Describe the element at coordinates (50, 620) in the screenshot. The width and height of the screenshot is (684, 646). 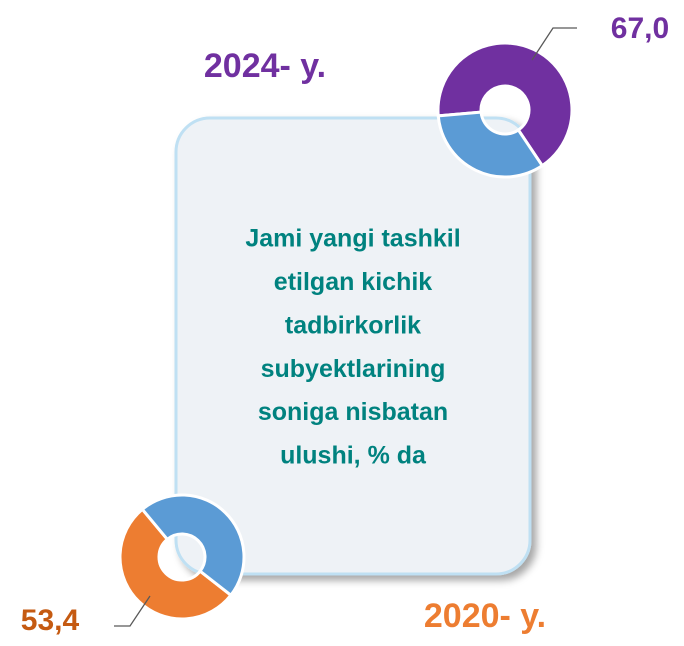
I see `value-label: 53,4` at that location.